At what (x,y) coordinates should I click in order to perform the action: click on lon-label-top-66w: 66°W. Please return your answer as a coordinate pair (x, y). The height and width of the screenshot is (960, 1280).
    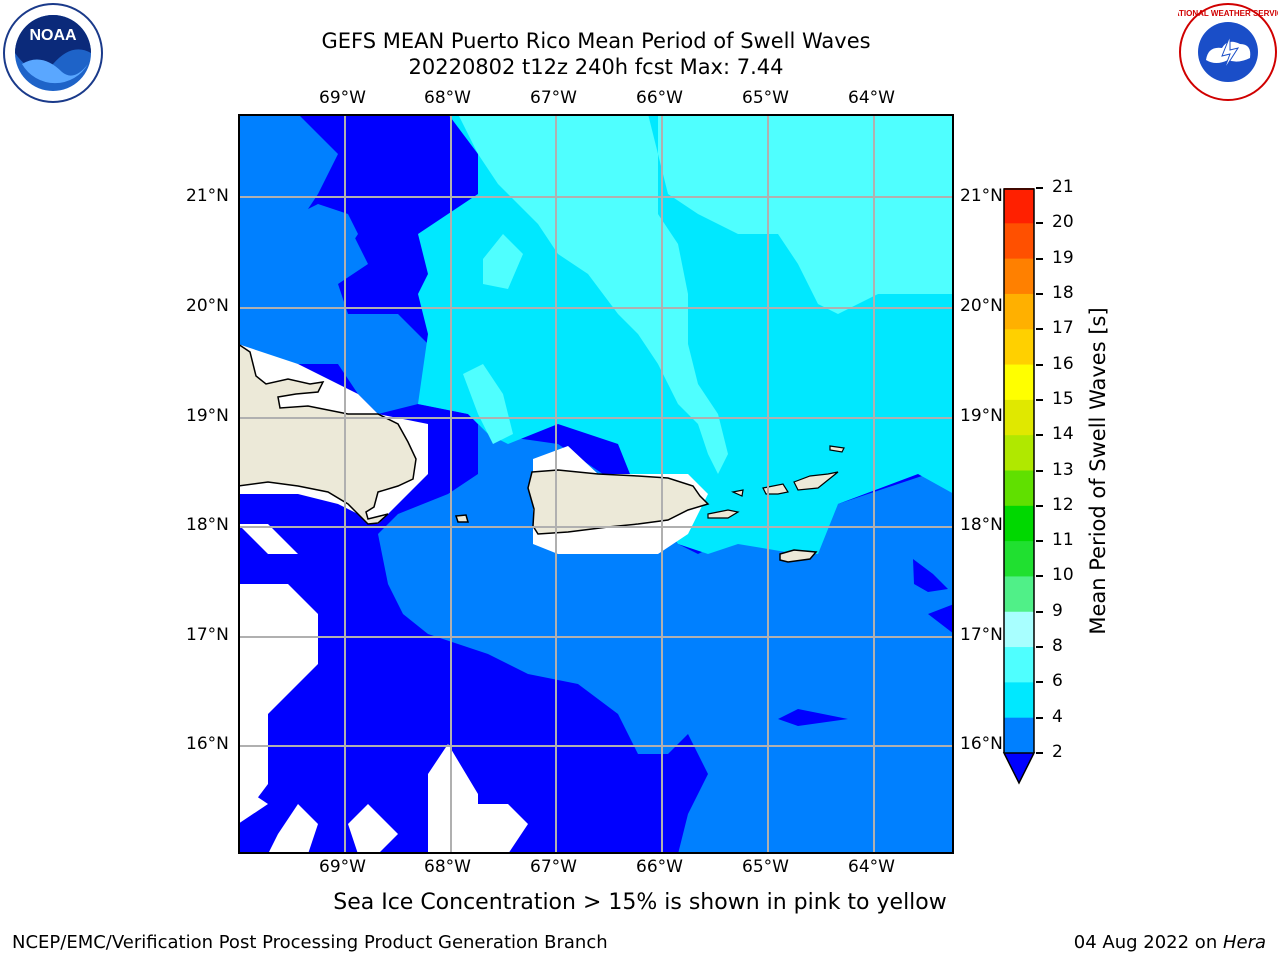
    Looking at the image, I should click on (659, 98).